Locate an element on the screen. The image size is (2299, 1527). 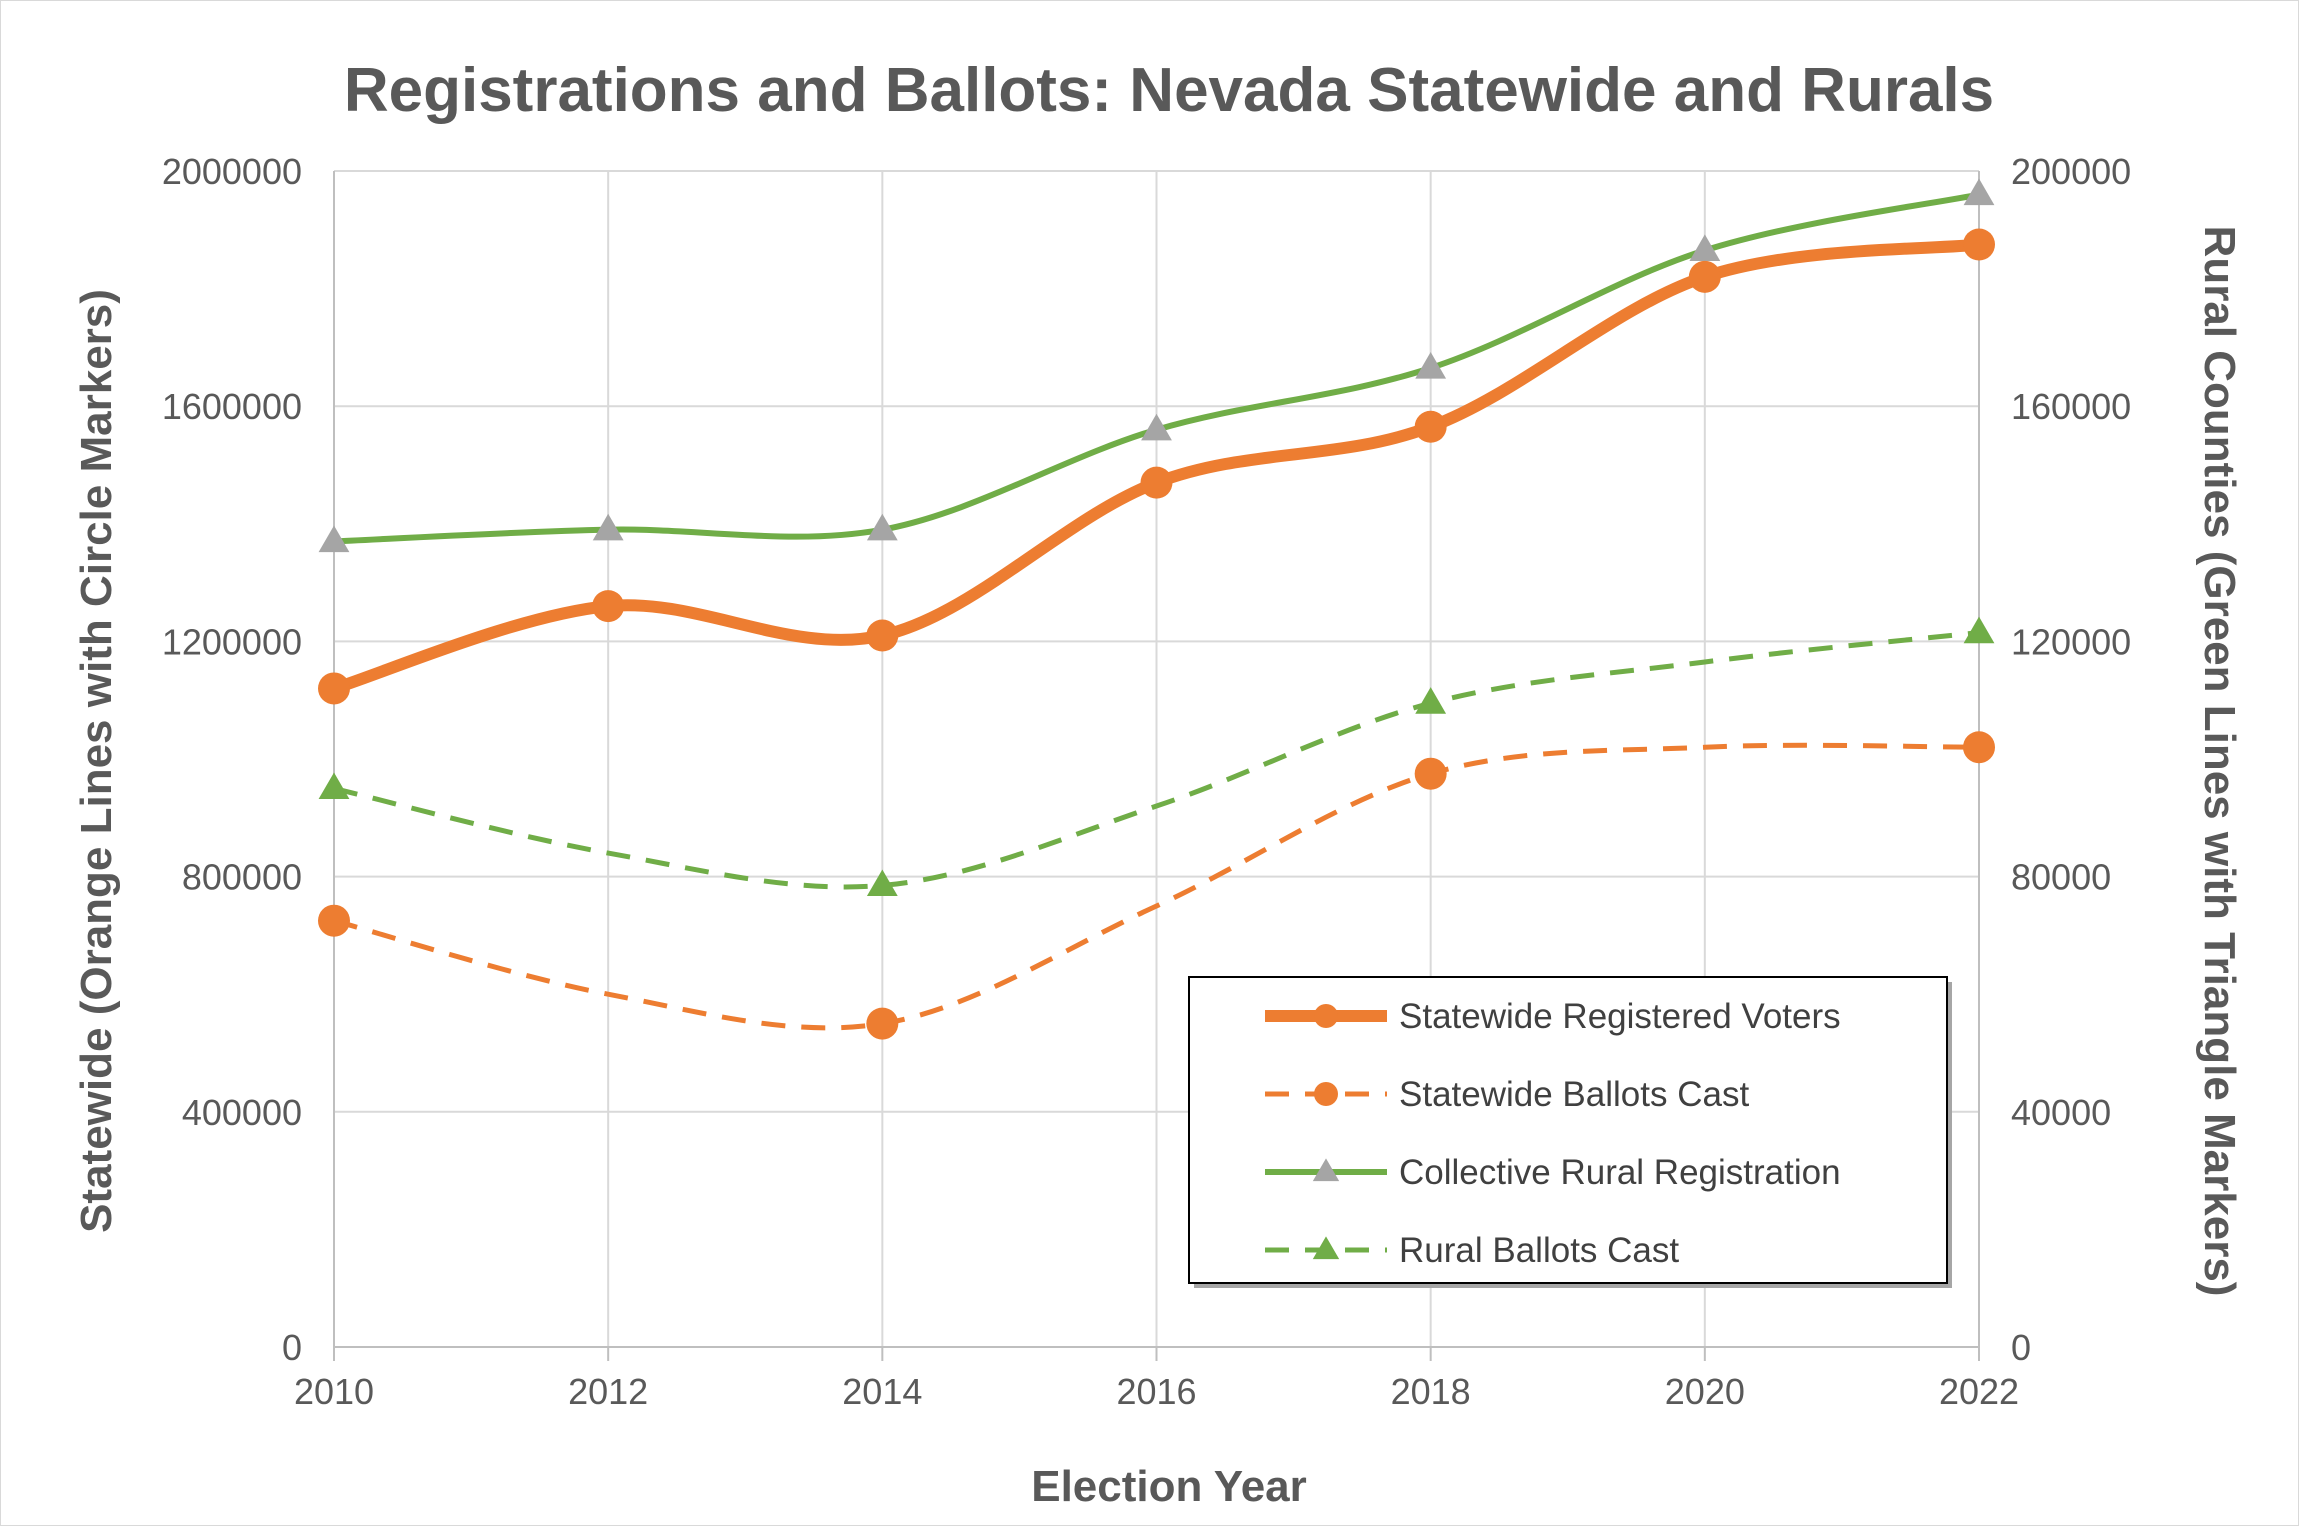
y-right-tick-label: 40000 is located at coordinates (2061, 1112).